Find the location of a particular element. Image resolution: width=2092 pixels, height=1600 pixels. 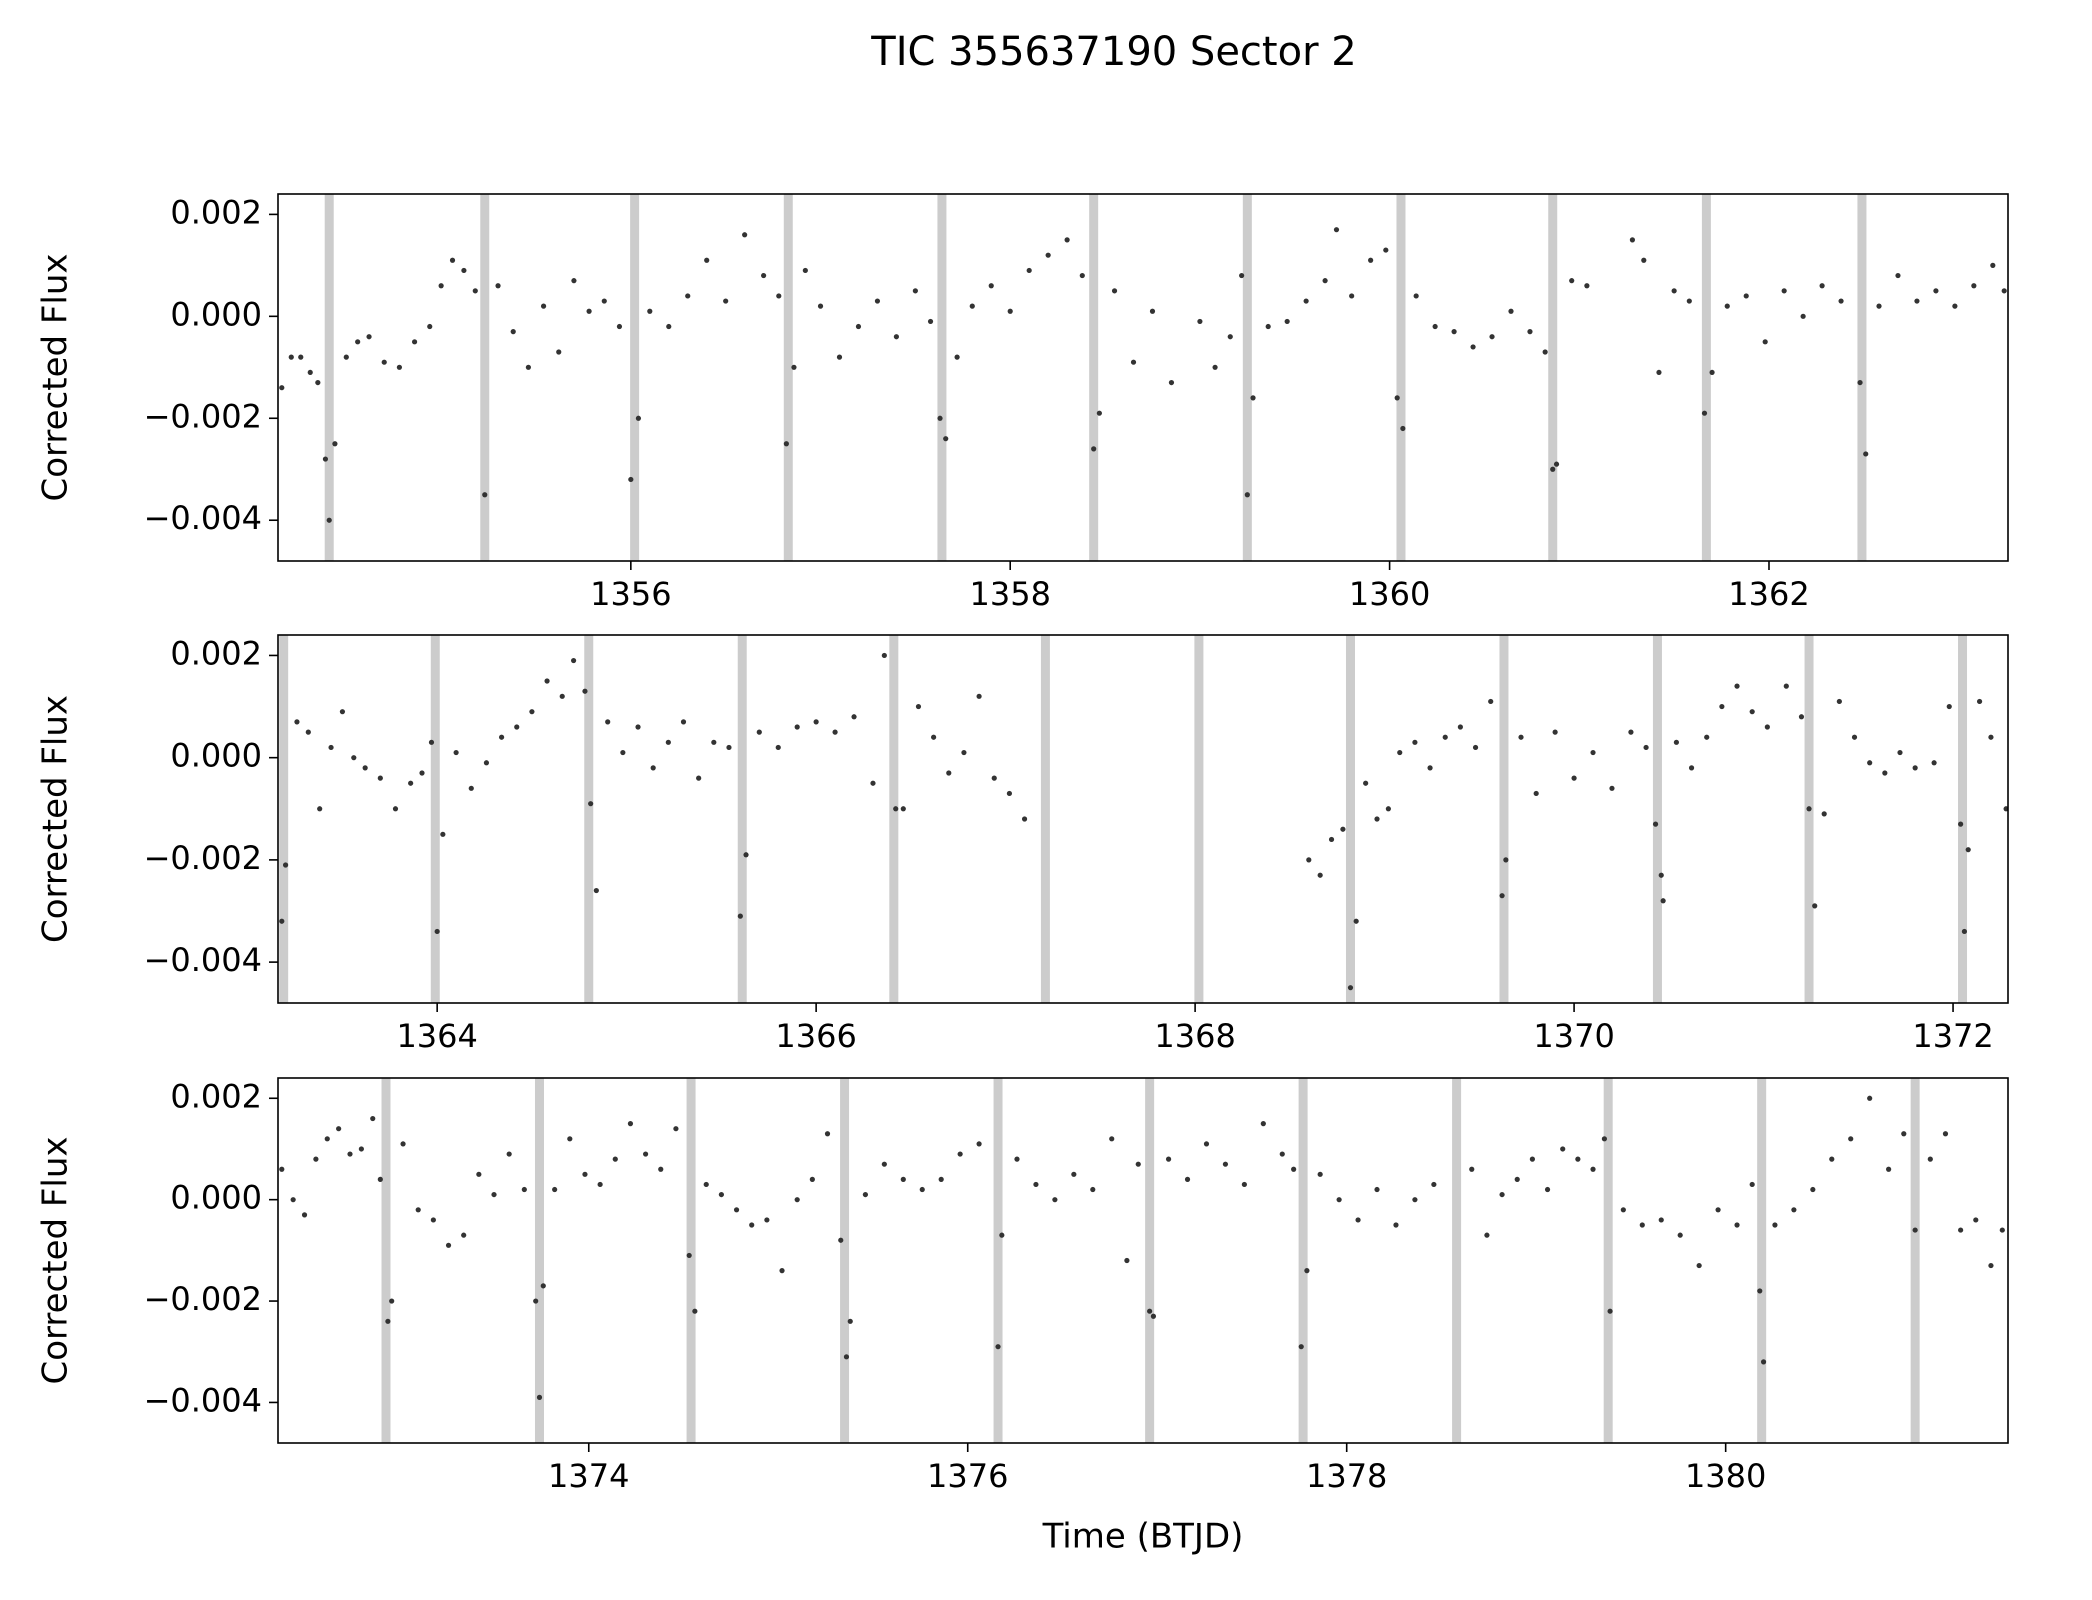

x-tick-label: 1370 is located at coordinates (1573, 1036).